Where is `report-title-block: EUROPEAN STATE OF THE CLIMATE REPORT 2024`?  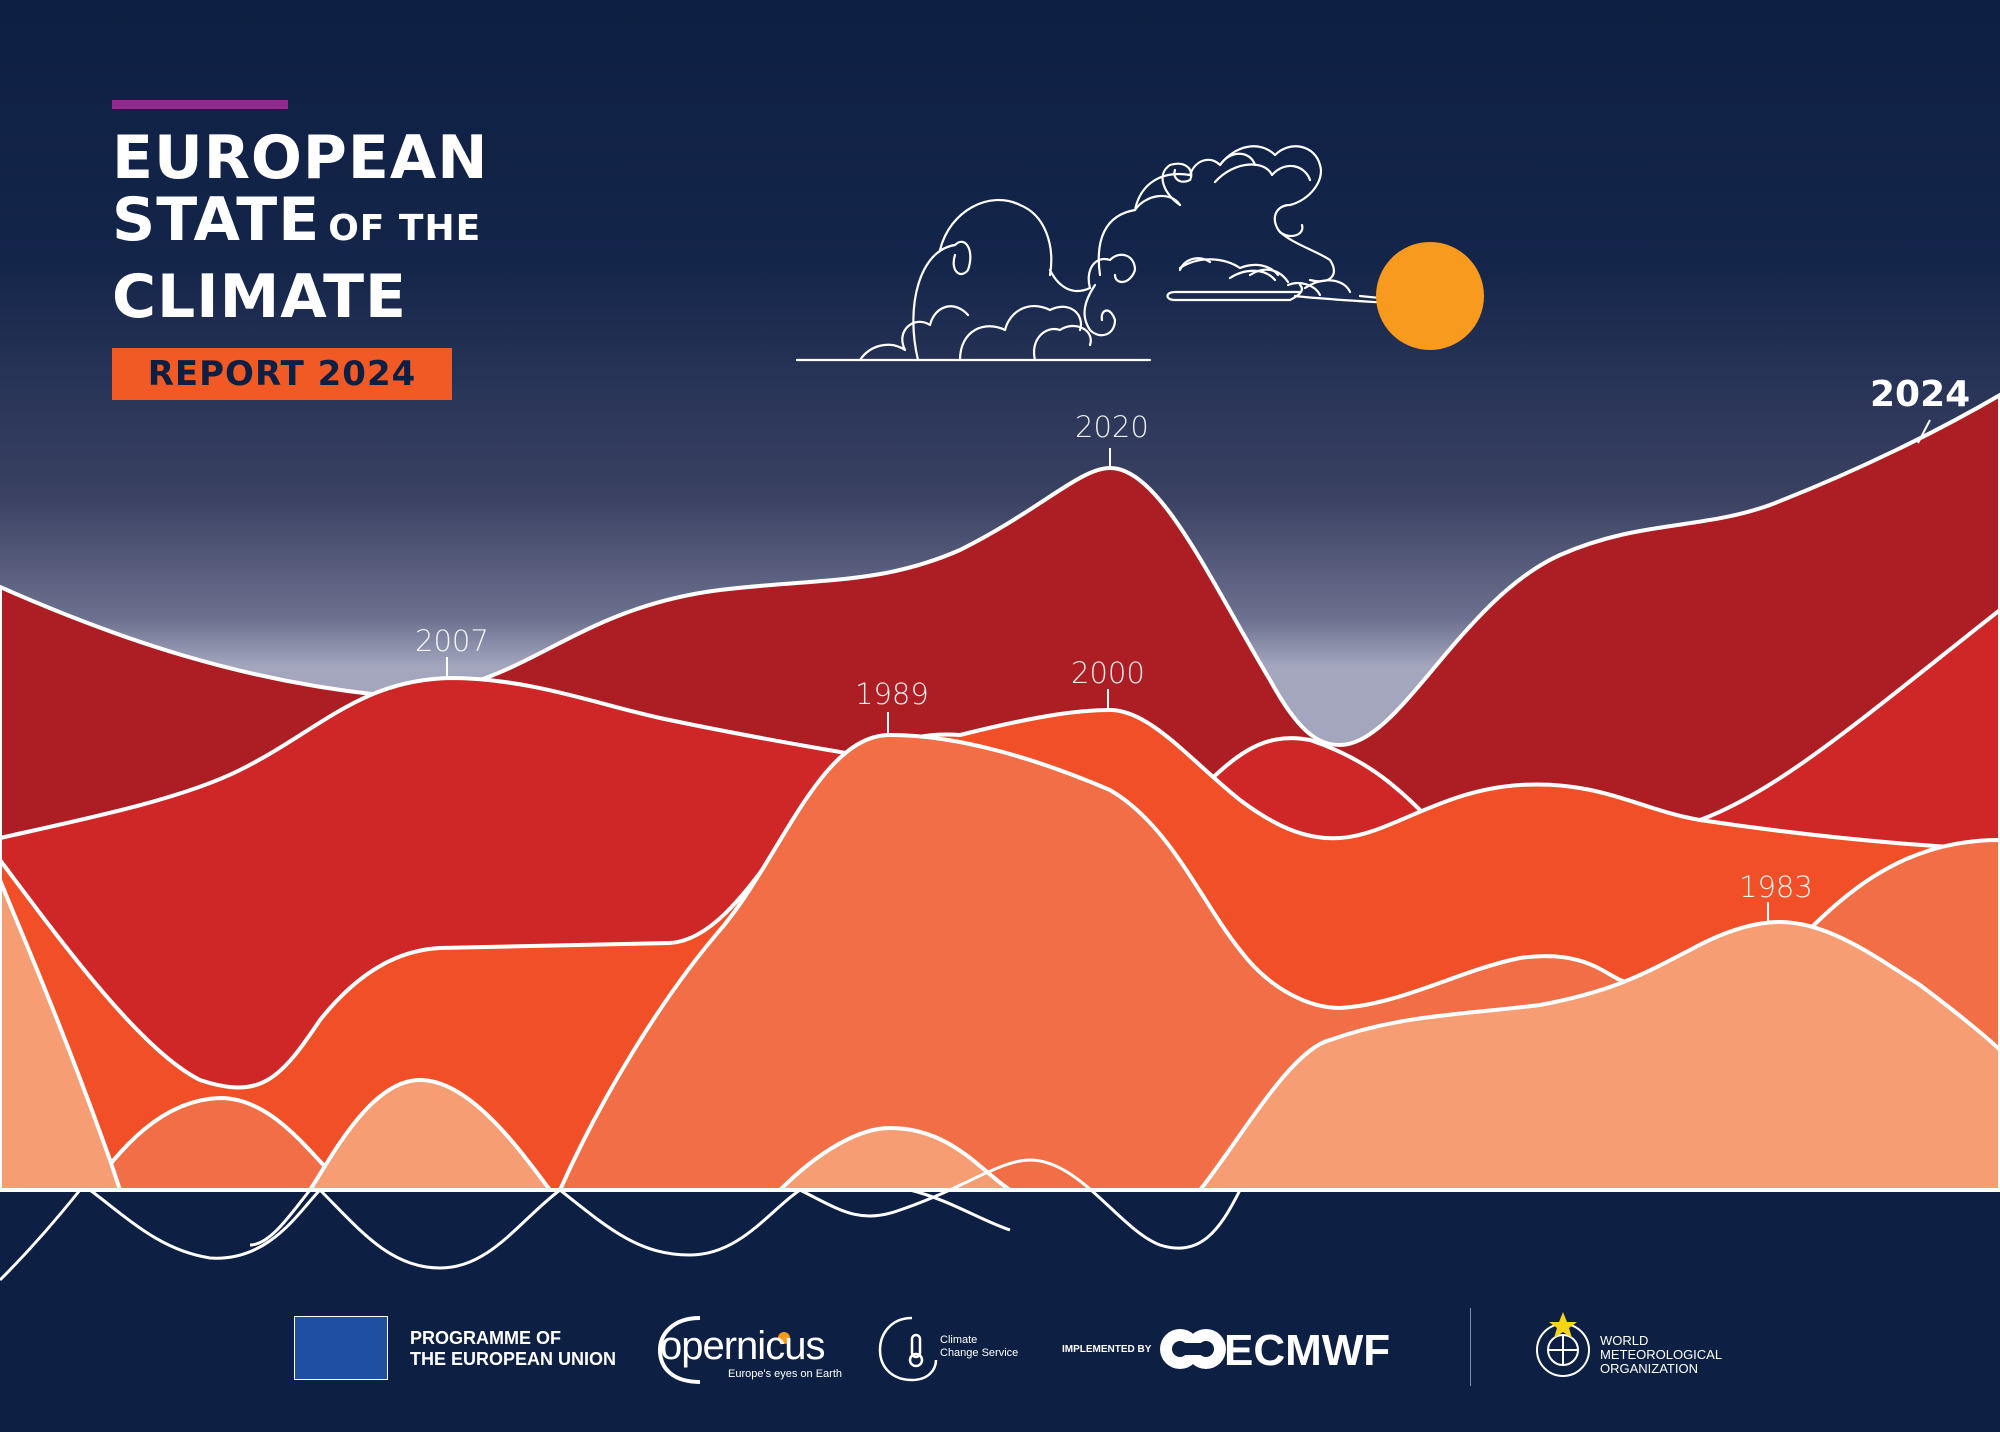
report-title-block: EUROPEAN STATE OF THE CLIMATE REPORT 2024 is located at coordinates (300, 250).